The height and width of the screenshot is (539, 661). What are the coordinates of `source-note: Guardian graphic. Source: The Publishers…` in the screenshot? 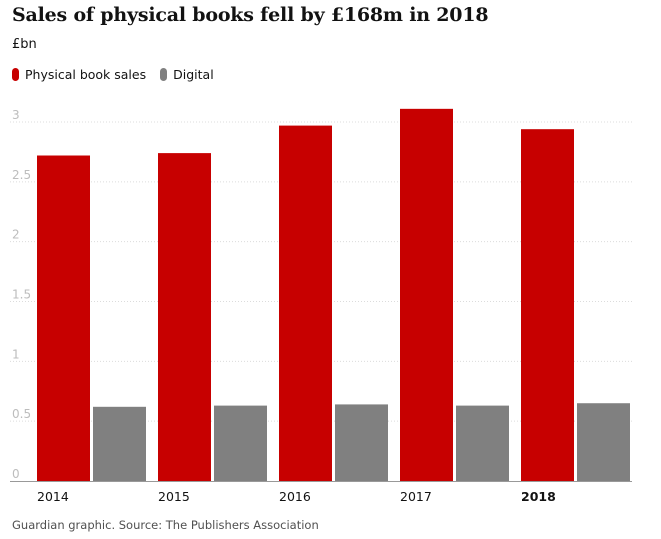 It's located at (165, 525).